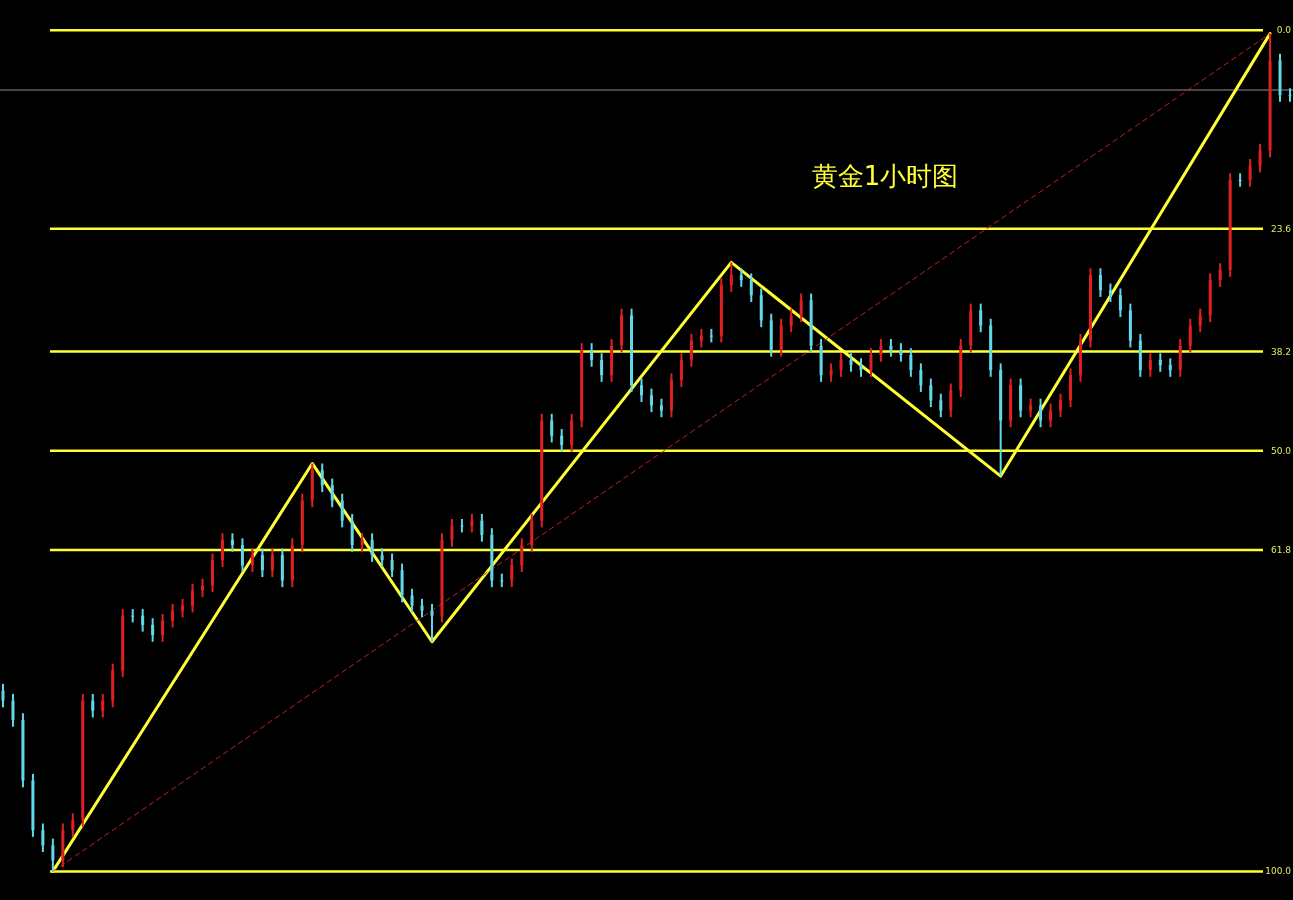 This screenshot has height=900, width=1293. What do you see at coordinates (1284, 30) in the screenshot?
I see `y-tick-label: 0.0` at bounding box center [1284, 30].